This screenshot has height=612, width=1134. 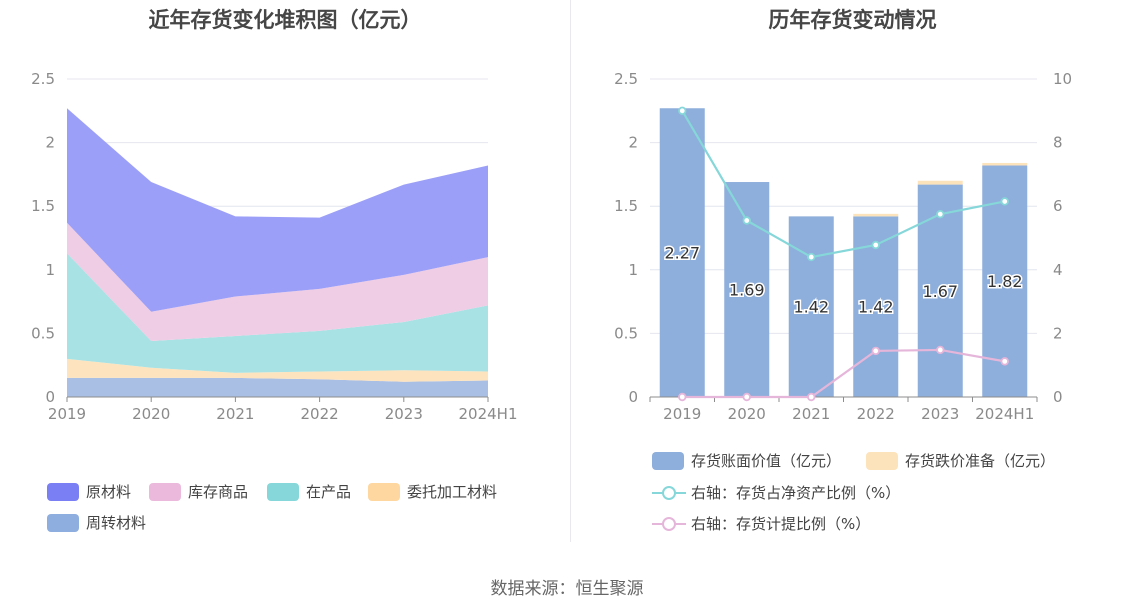 I want to click on y2-tick-label: 4, so click(x=1058, y=270).